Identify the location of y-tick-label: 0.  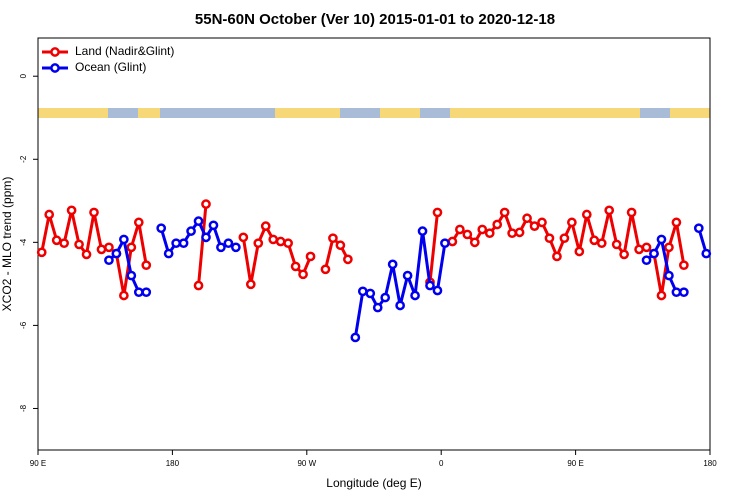
(23, 75).